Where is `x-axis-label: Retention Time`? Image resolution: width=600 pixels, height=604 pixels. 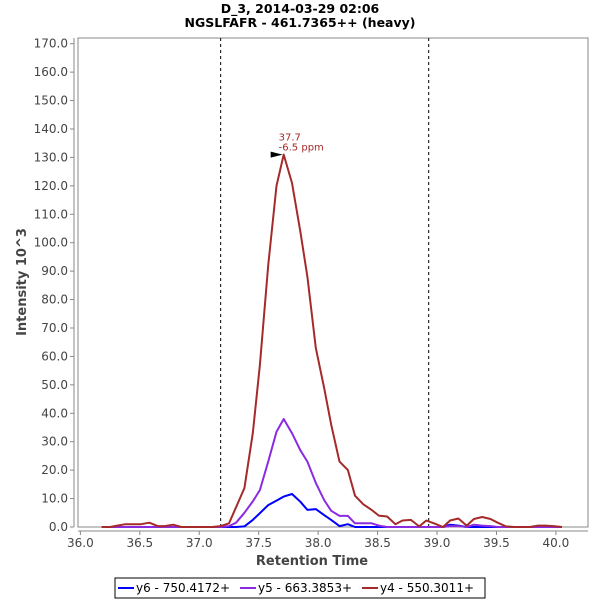 x-axis-label: Retention Time is located at coordinates (312, 561).